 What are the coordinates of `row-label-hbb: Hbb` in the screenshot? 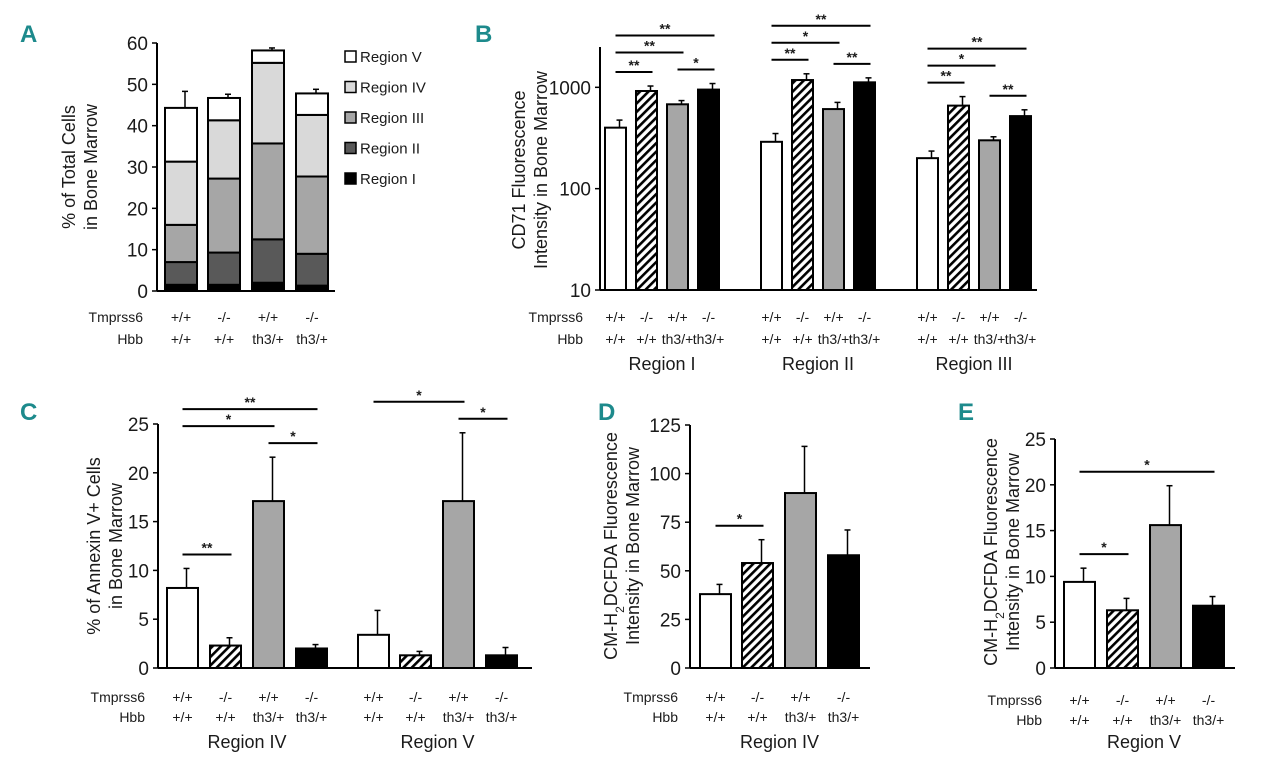 It's located at (132, 717).